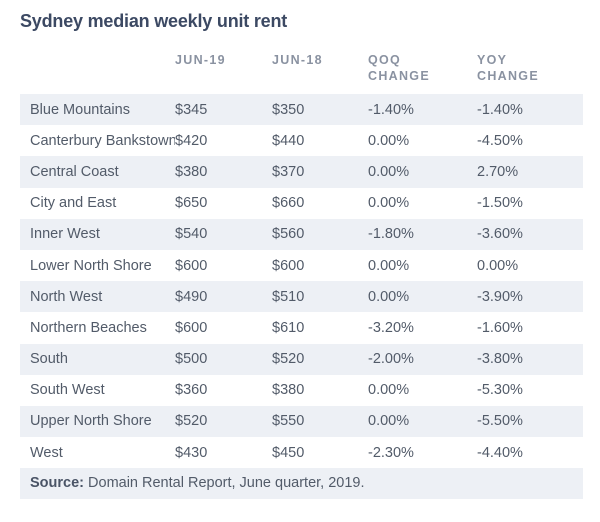 The width and height of the screenshot is (600, 522). I want to click on region-cell: City and East, so click(73, 203).